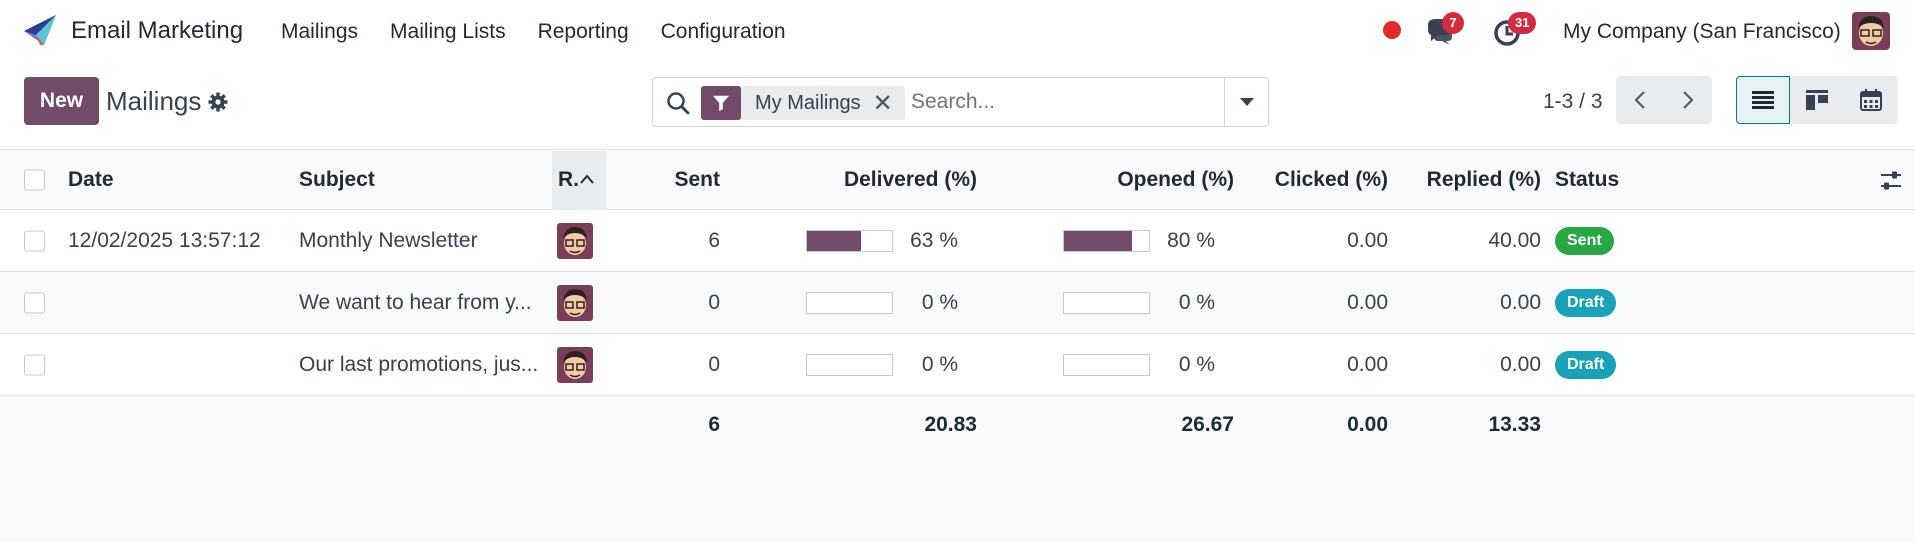  What do you see at coordinates (1514, 424) in the screenshot?
I see `total-replied: 13.33` at bounding box center [1514, 424].